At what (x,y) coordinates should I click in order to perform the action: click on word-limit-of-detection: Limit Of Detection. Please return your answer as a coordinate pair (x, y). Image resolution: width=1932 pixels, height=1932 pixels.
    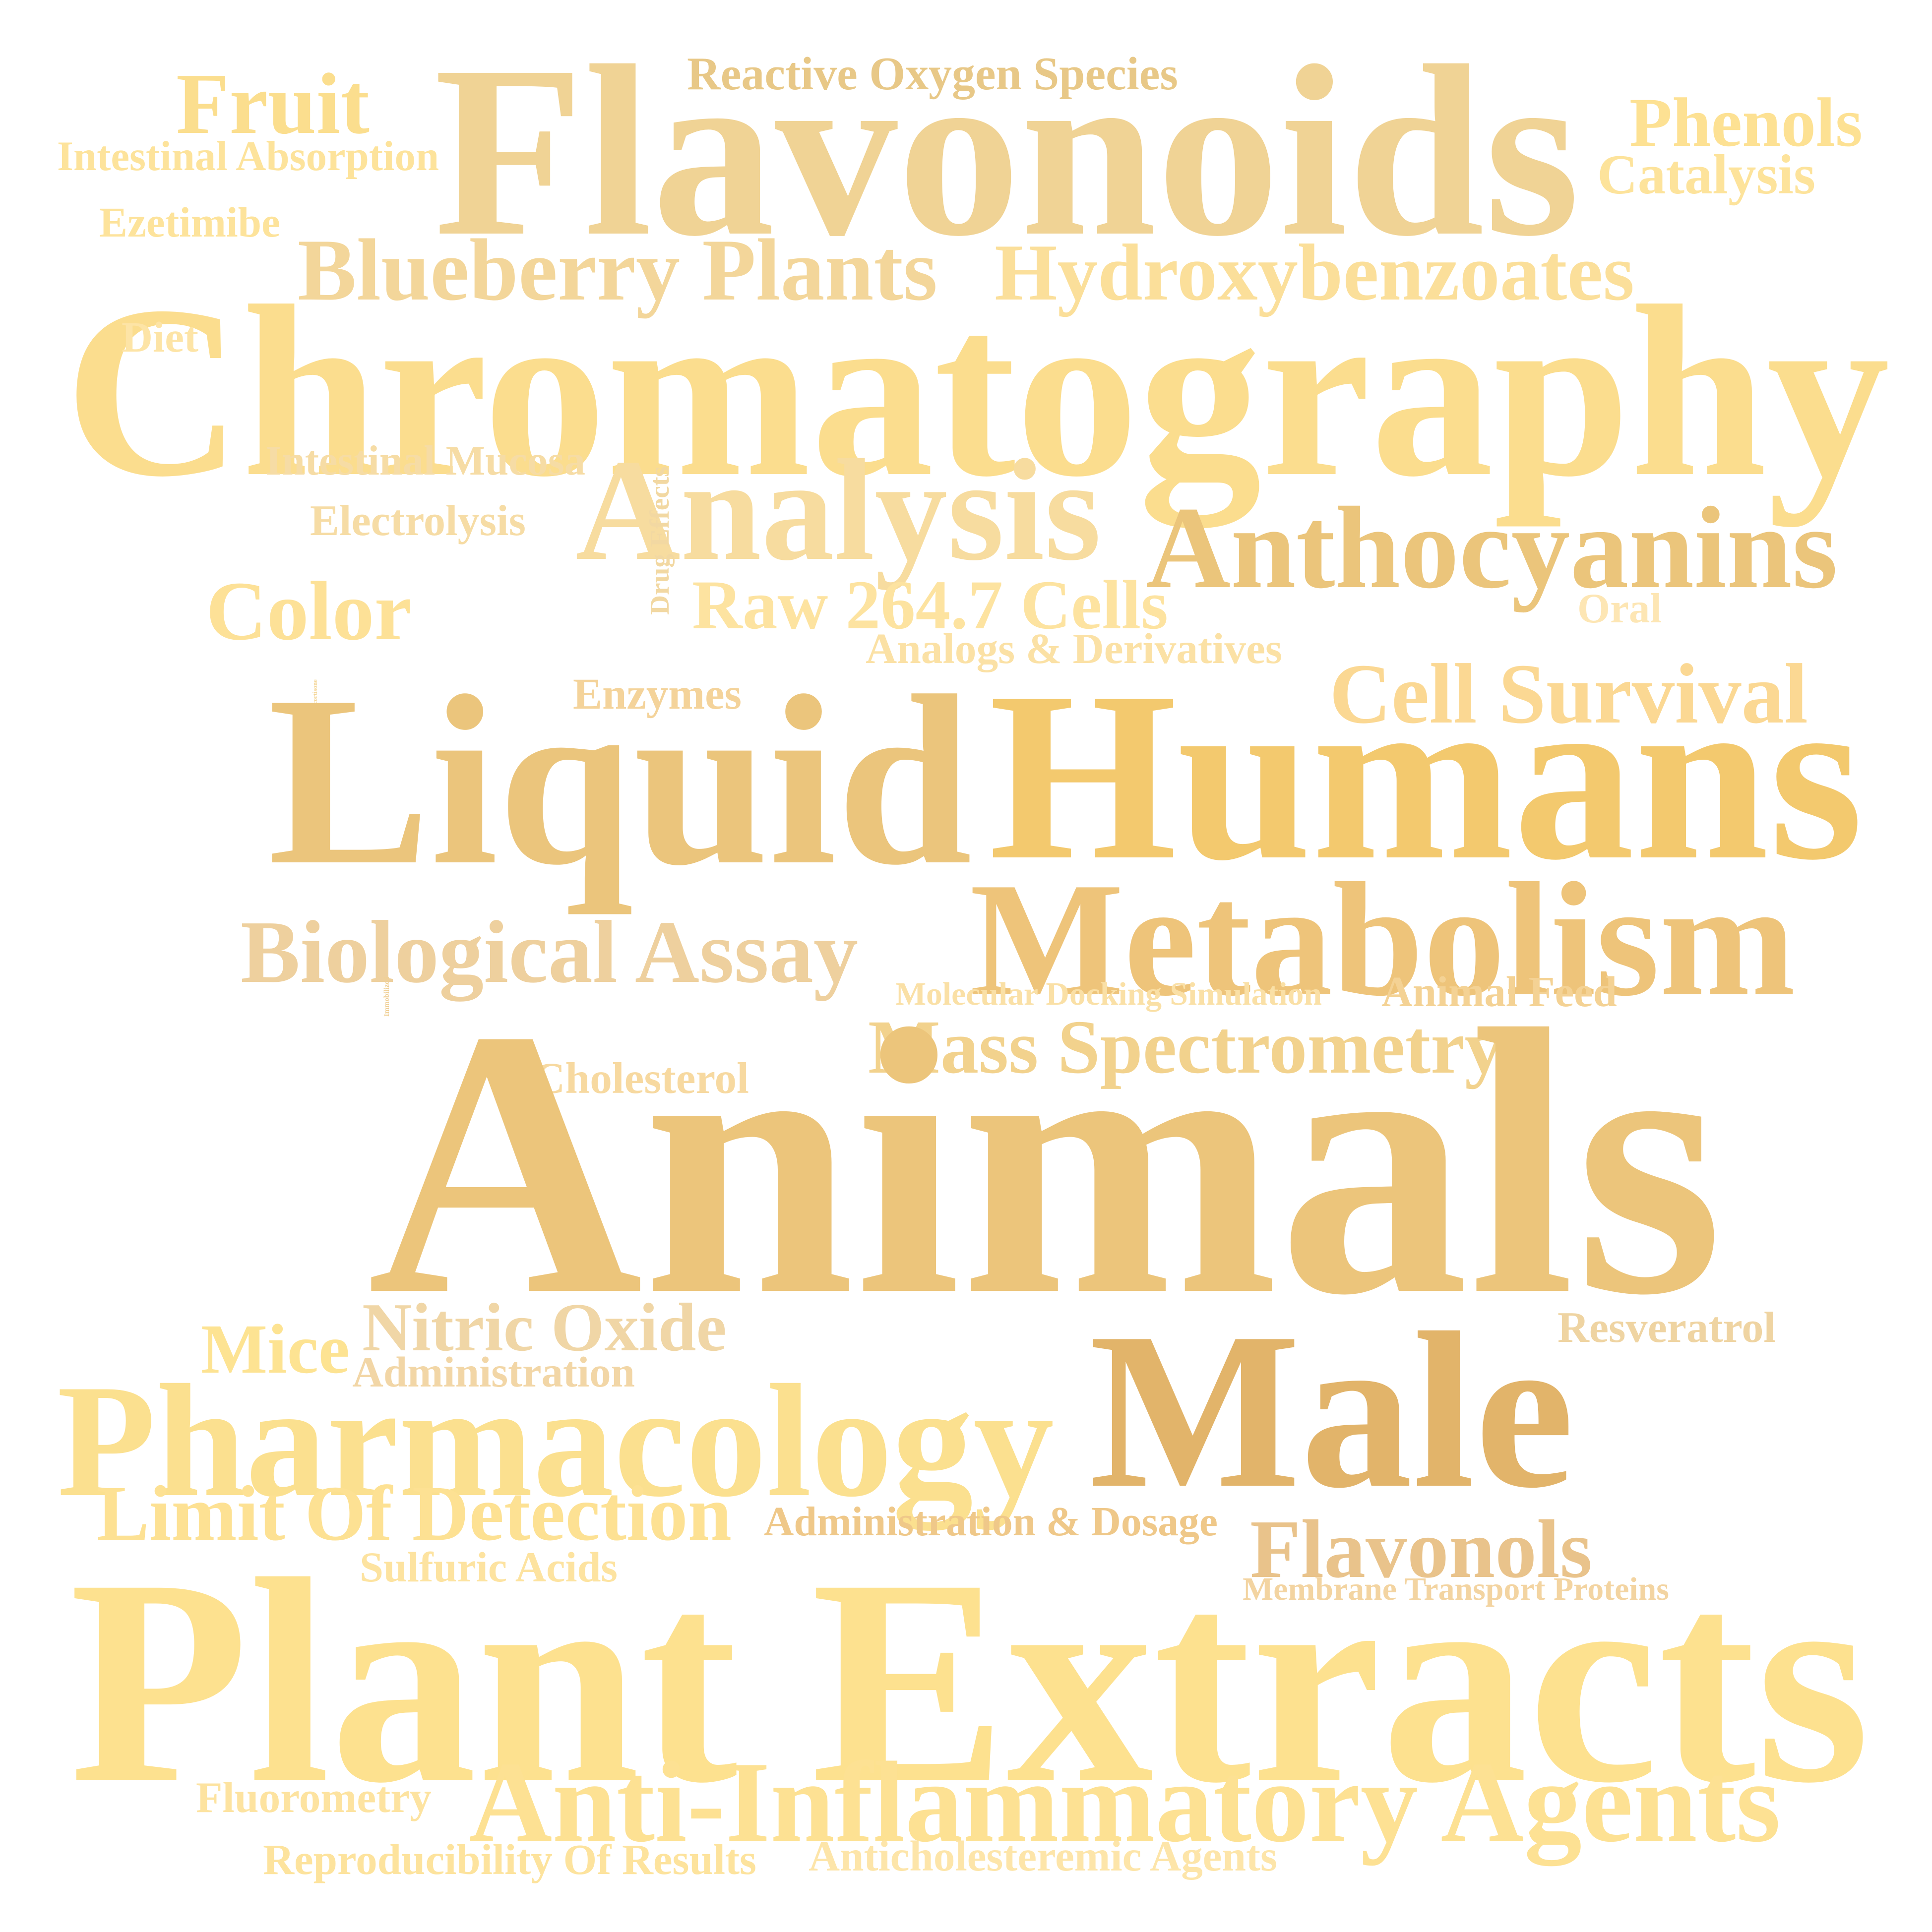
    Looking at the image, I should click on (414, 1514).